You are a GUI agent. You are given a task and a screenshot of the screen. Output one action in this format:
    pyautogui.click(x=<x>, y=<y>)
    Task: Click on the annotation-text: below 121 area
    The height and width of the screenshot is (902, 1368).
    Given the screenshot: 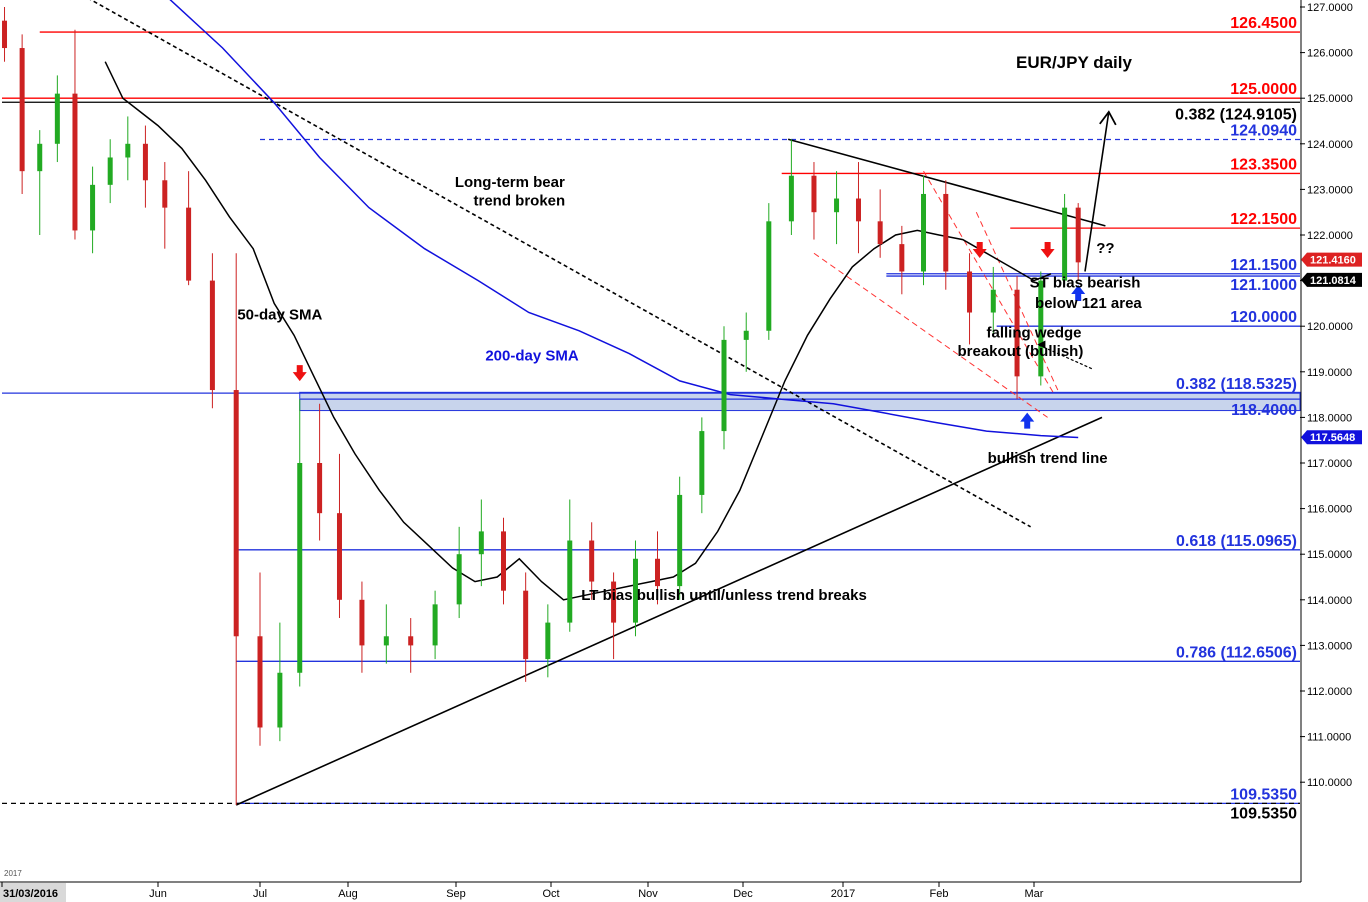 What is the action you would take?
    pyautogui.click(x=1088, y=303)
    